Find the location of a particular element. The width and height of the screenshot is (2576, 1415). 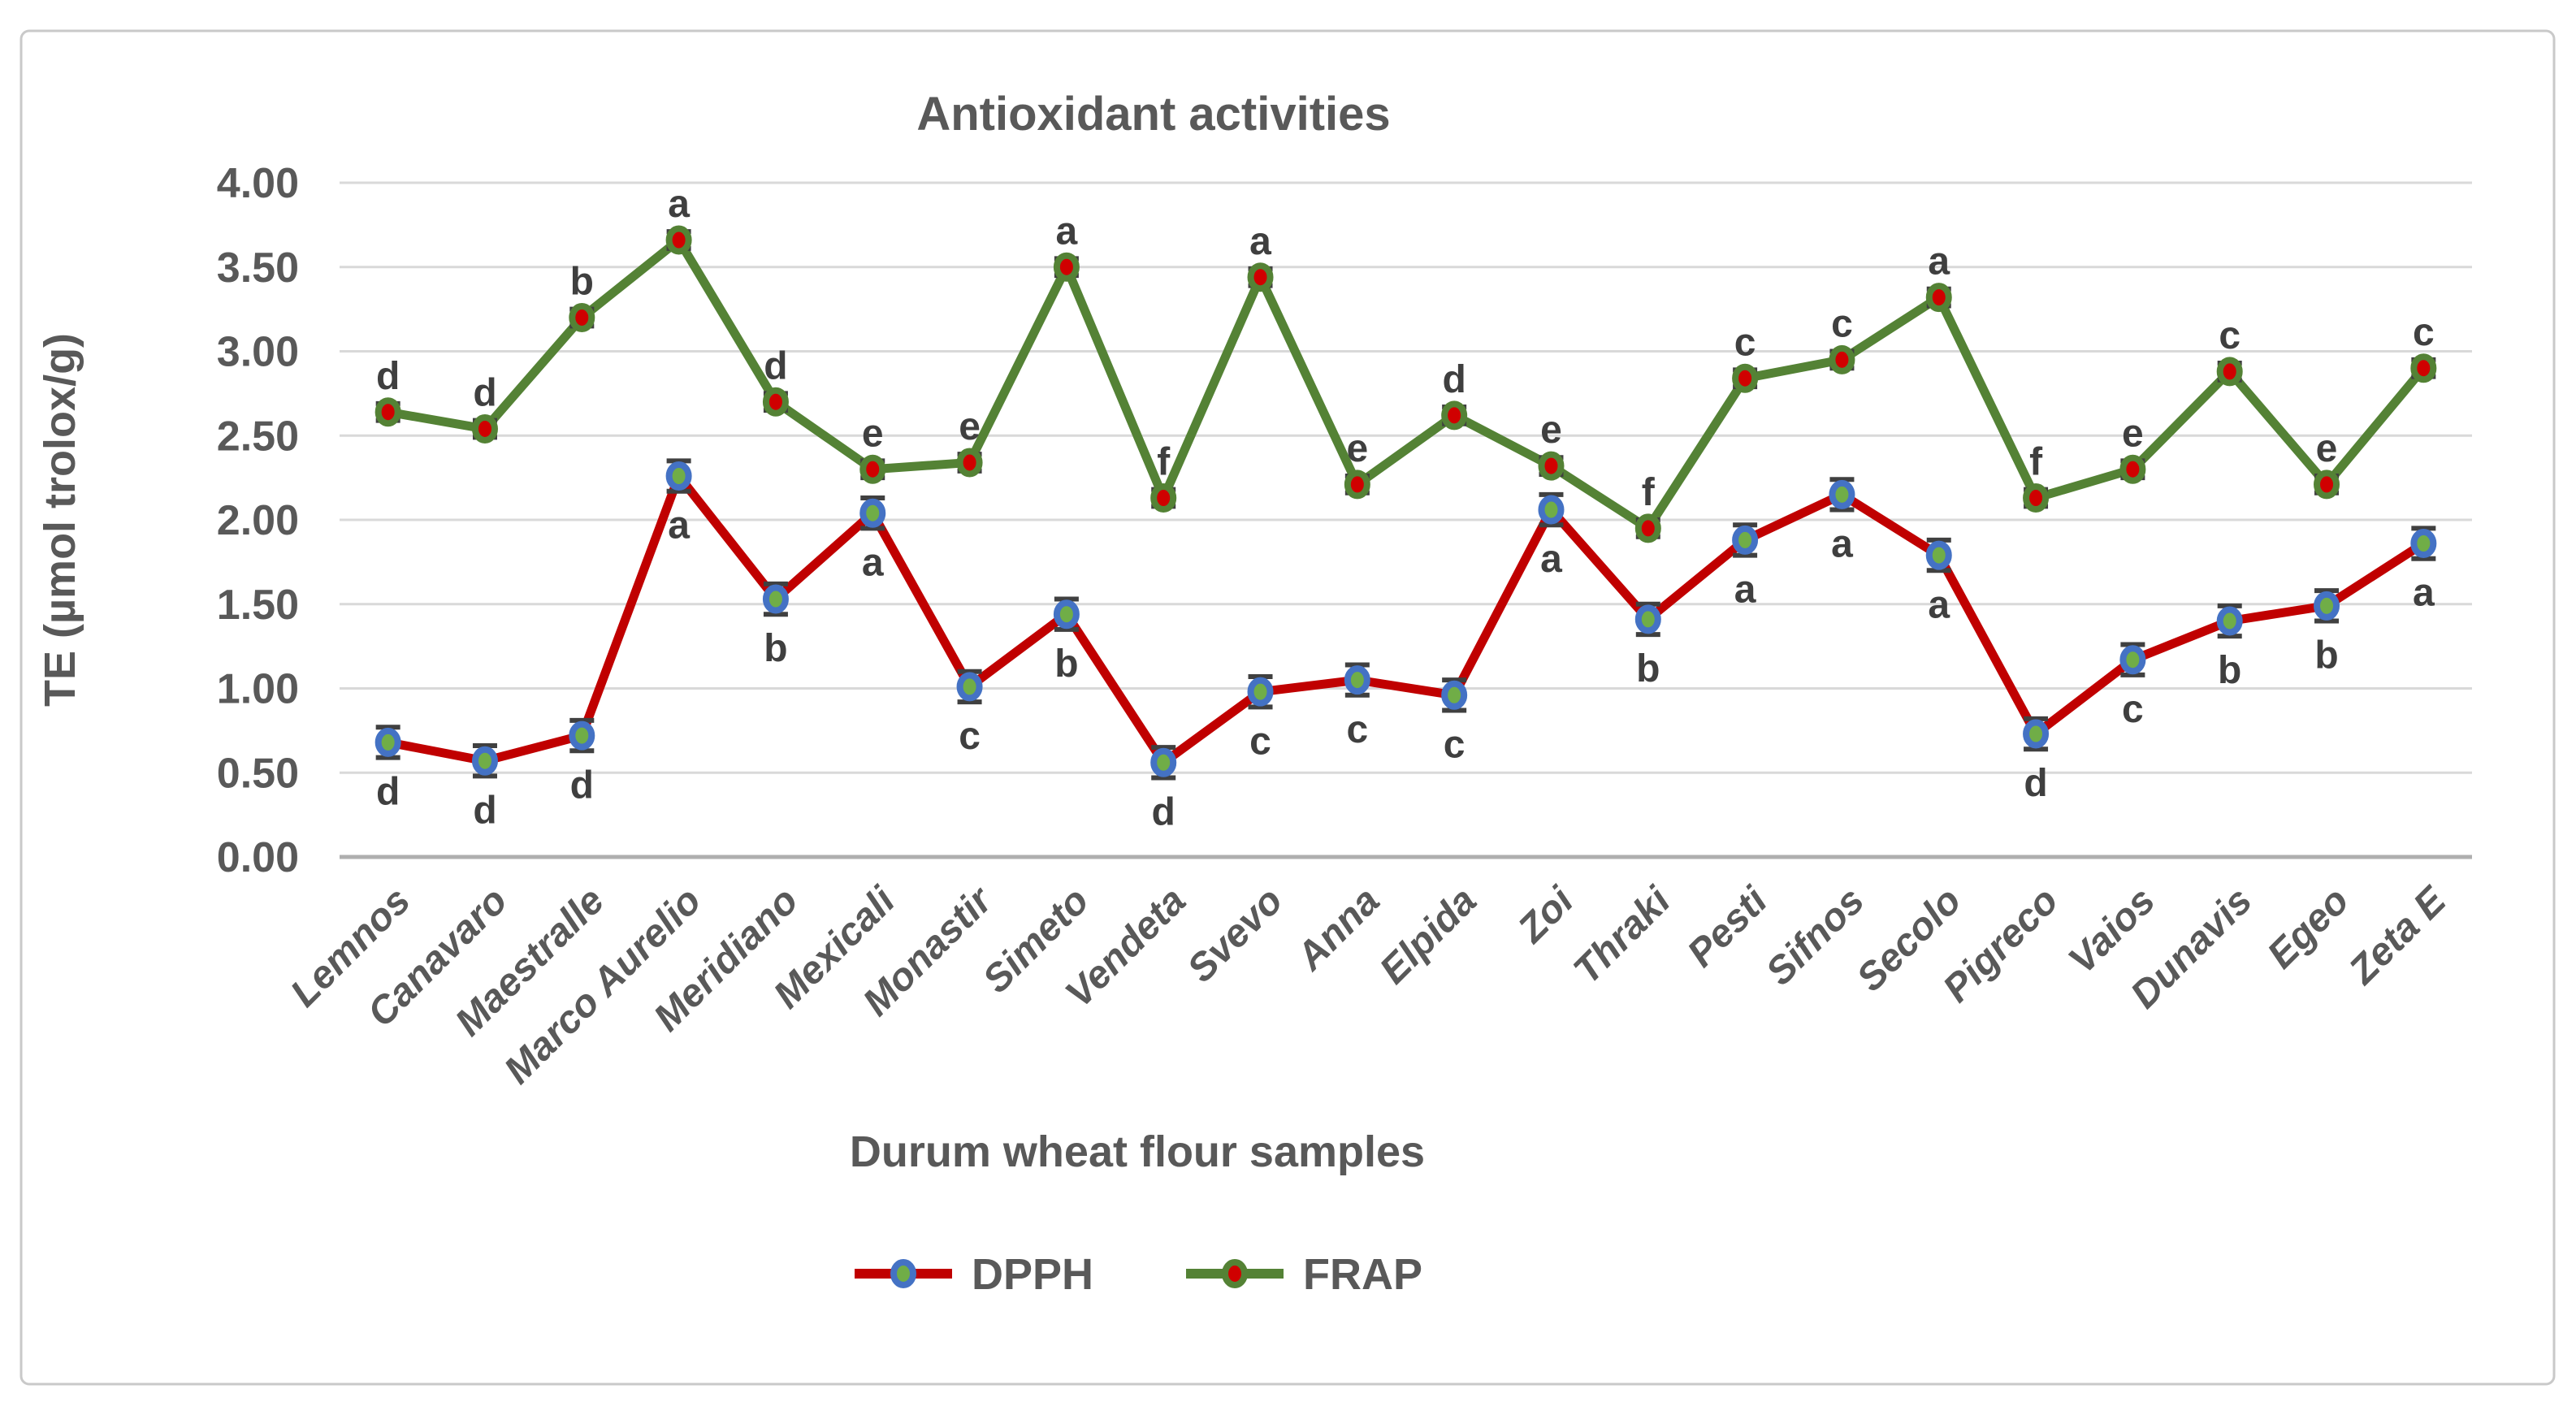

frap-point-zeta-e: c is located at coordinates (2423, 347).